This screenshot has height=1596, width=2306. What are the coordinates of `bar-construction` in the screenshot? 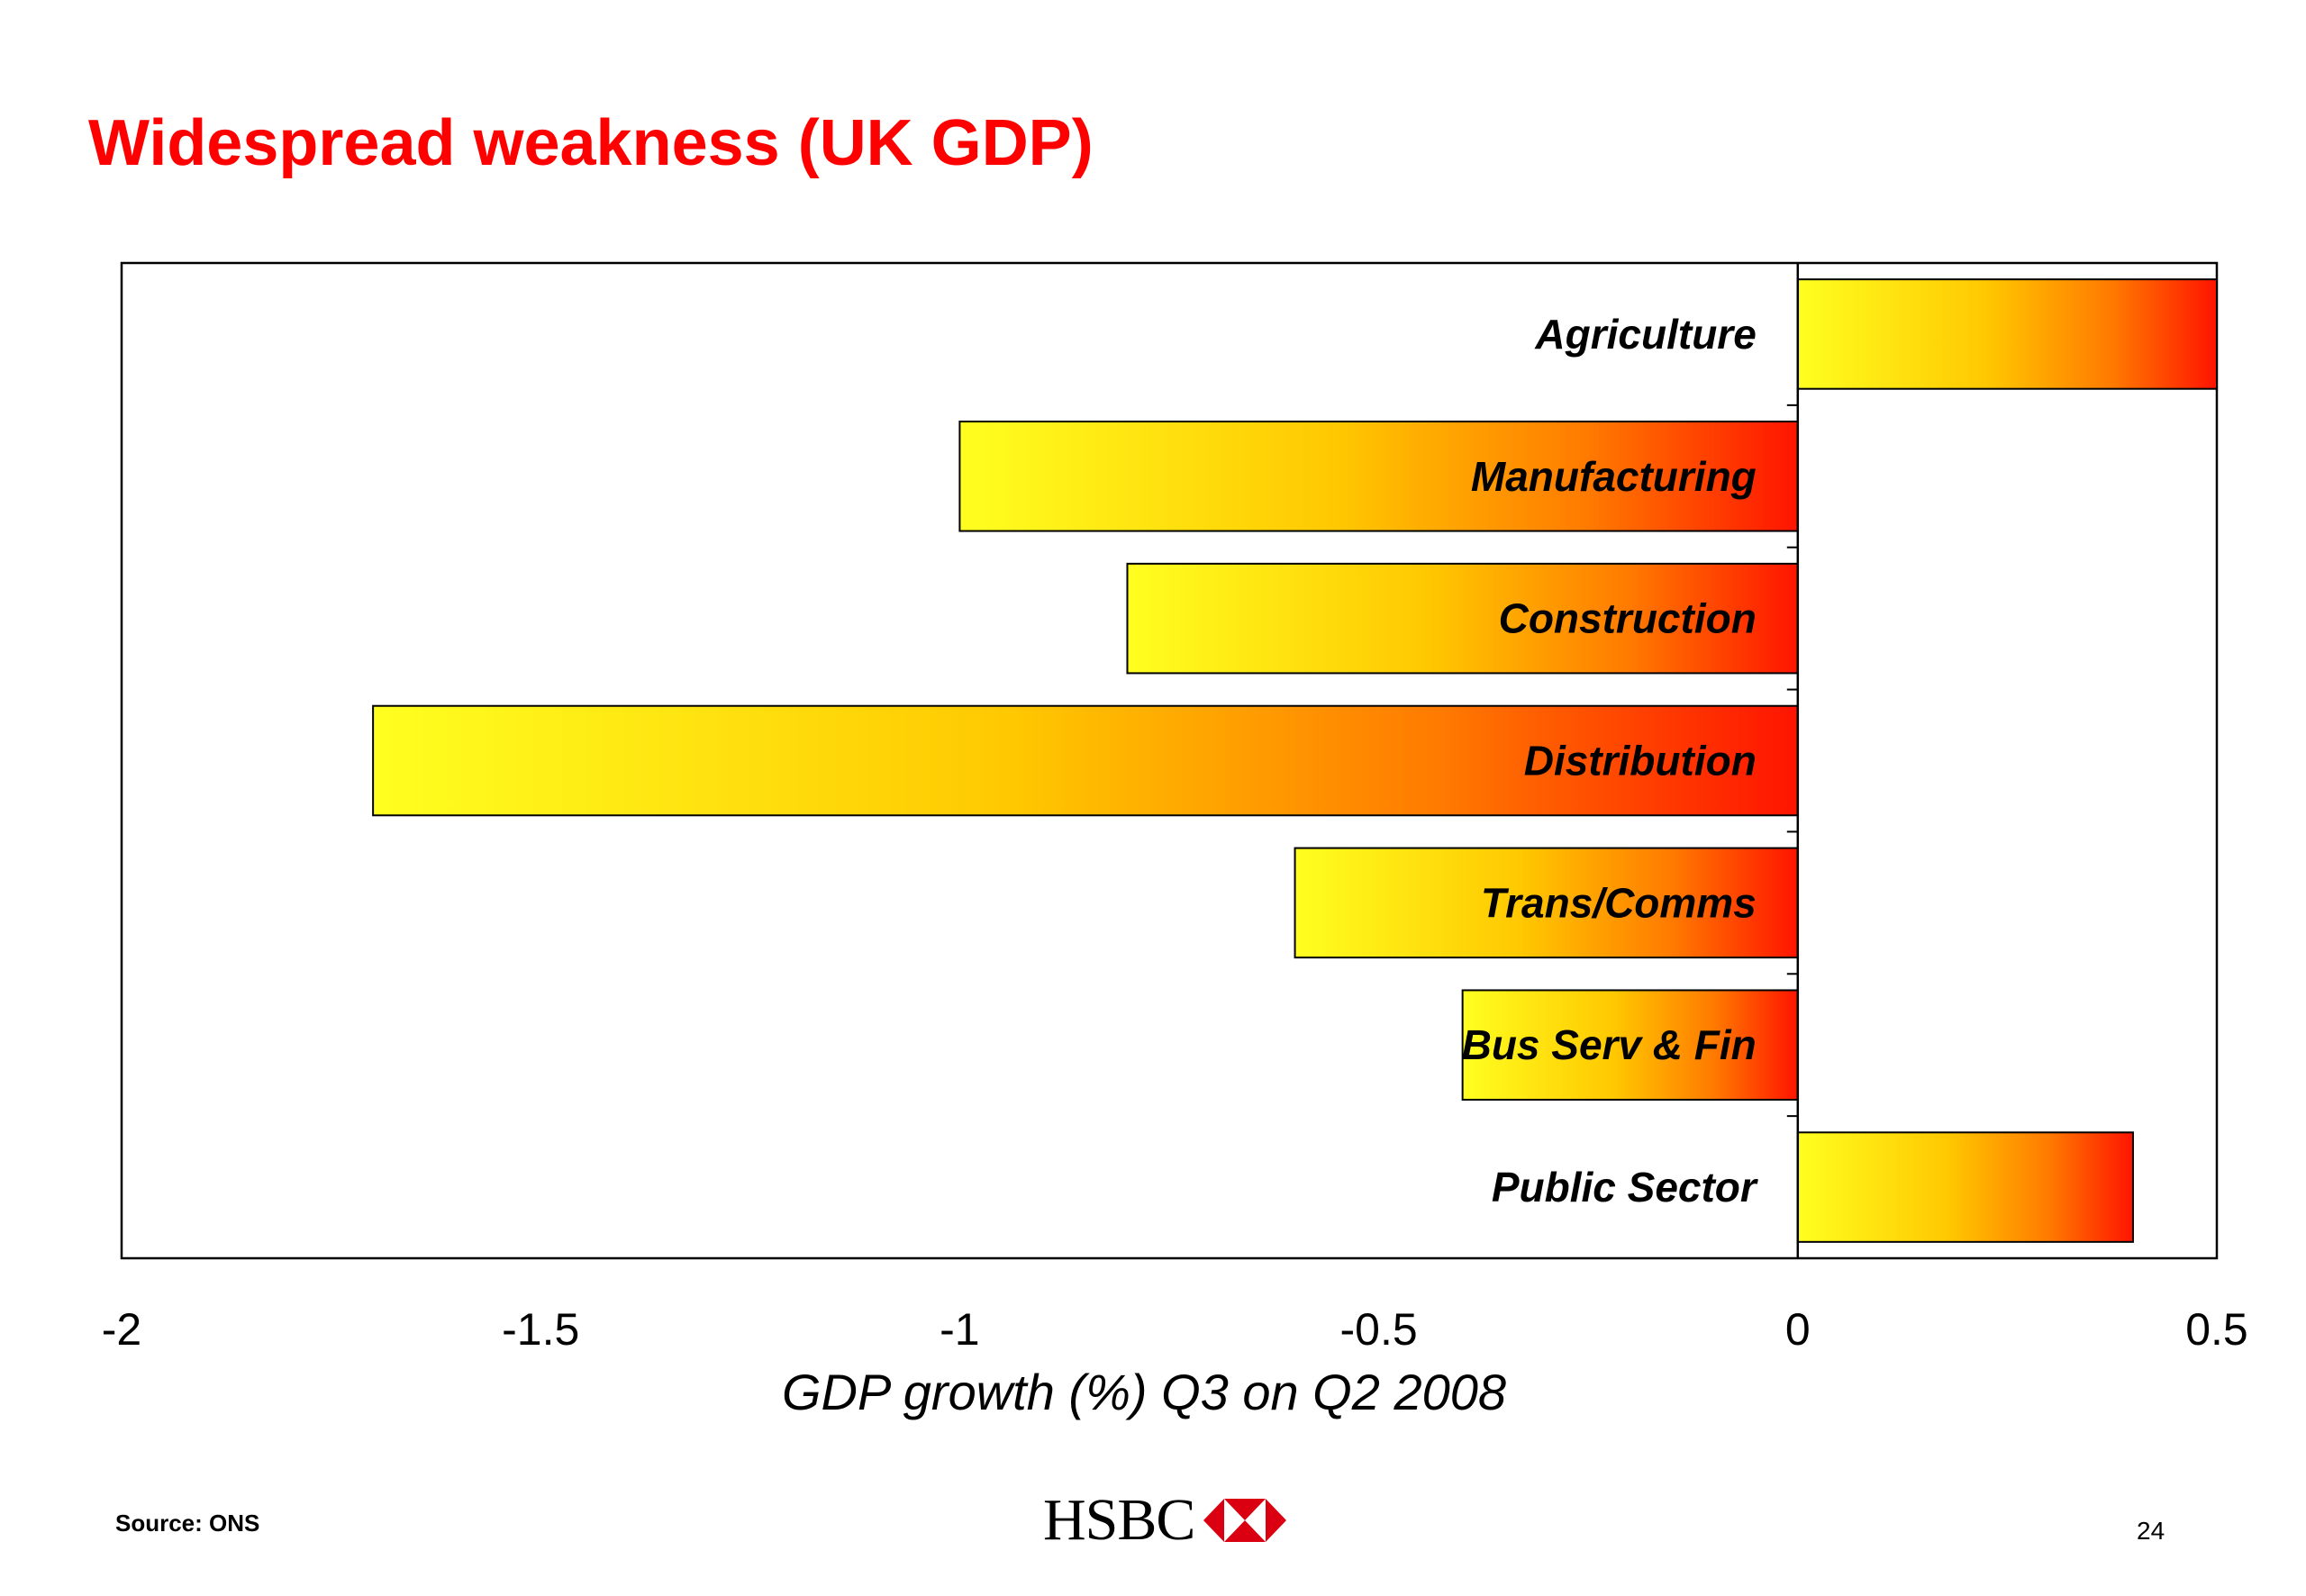 It's located at (1462, 618).